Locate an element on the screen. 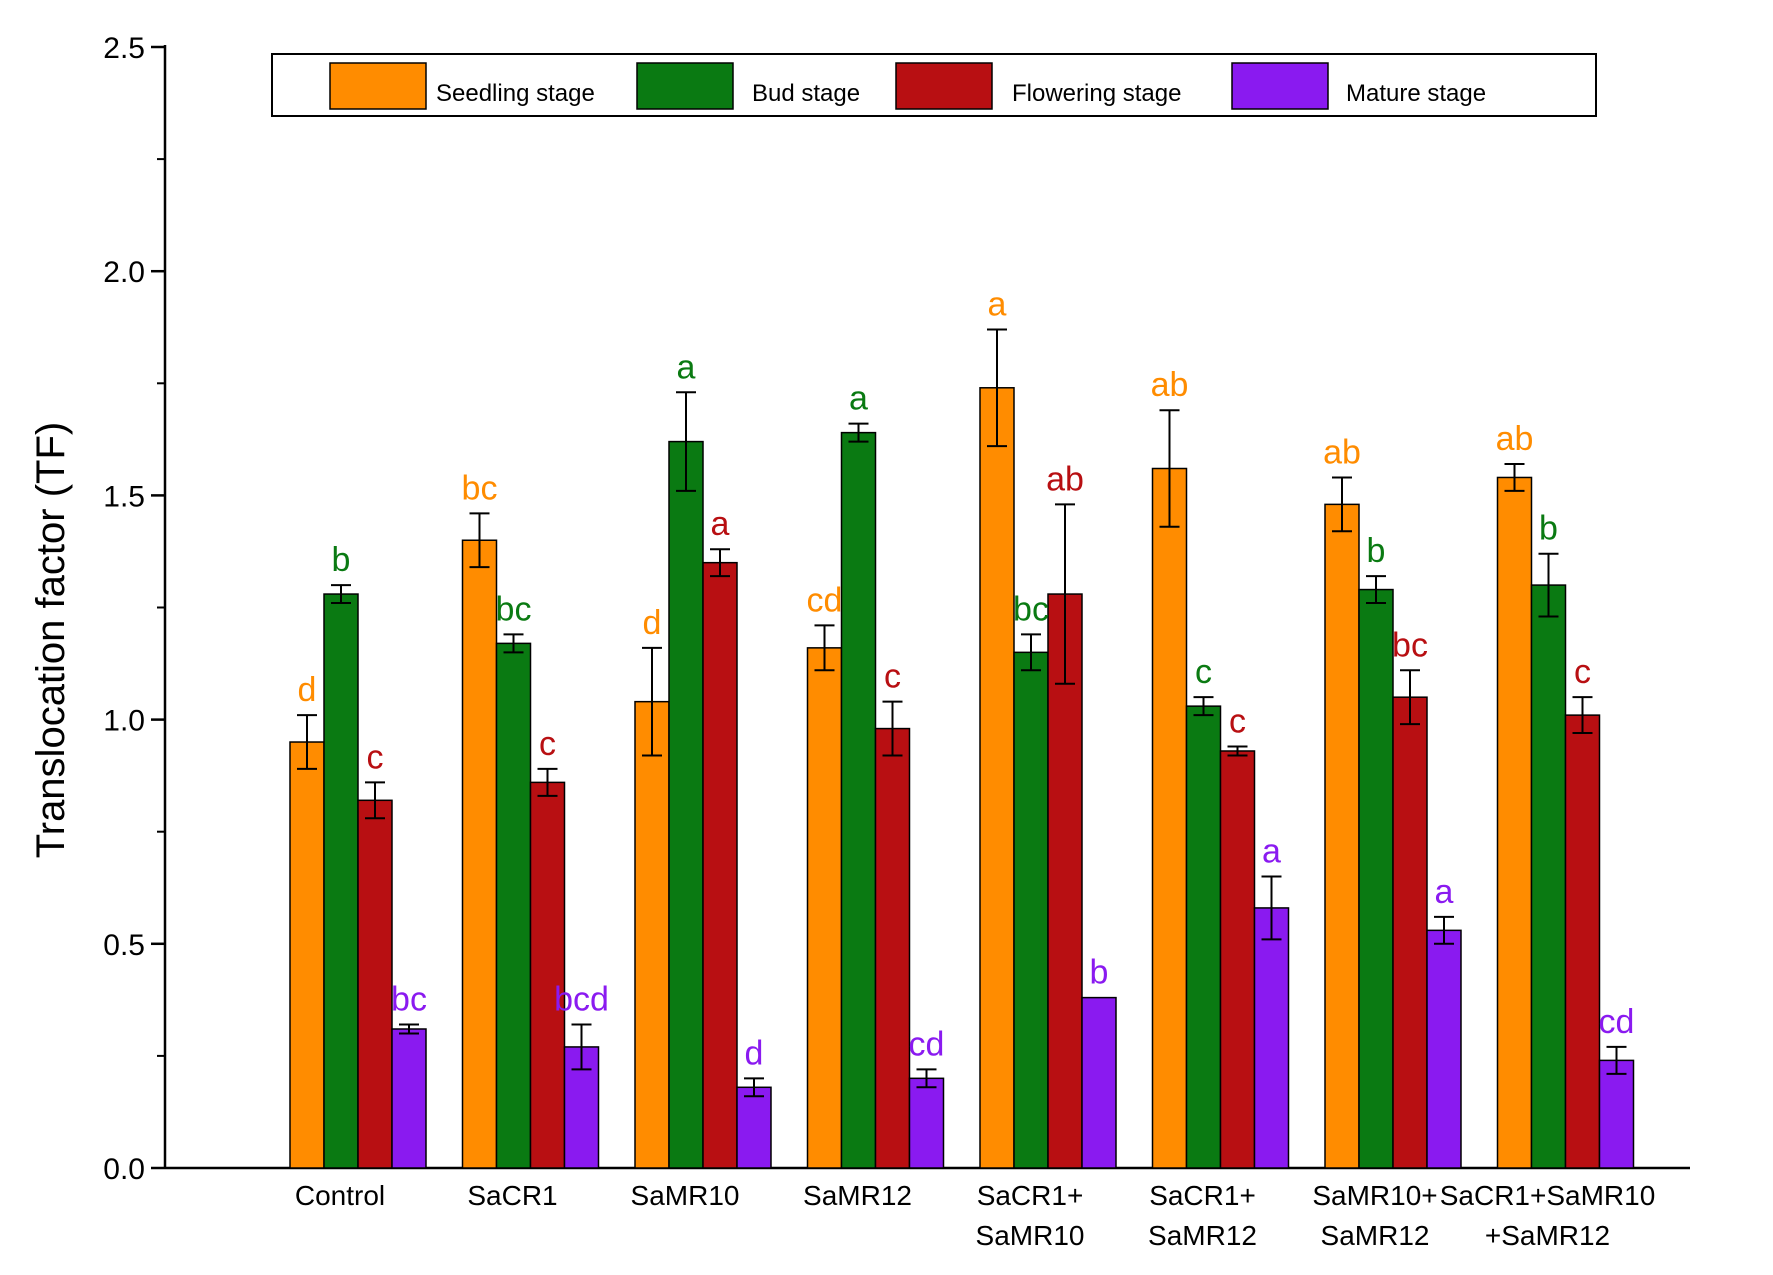 This screenshot has height=1275, width=1773. y-tick-label: 2.5 is located at coordinates (124, 48).